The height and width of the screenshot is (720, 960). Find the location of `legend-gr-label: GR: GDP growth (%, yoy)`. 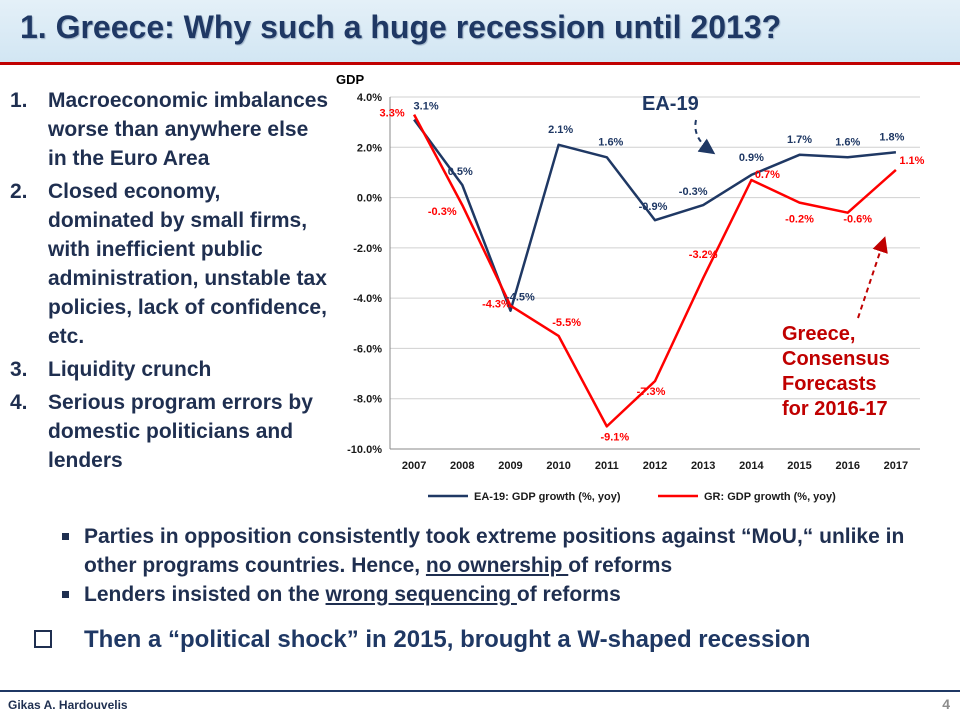

legend-gr-label: GR: GDP growth (%, yoy) is located at coordinates (770, 497).